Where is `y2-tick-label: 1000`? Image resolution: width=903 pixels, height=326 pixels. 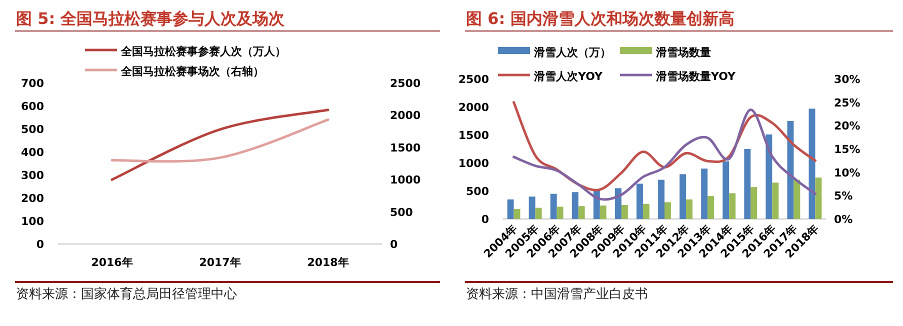
y2-tick-label: 1000 is located at coordinates (405, 180).